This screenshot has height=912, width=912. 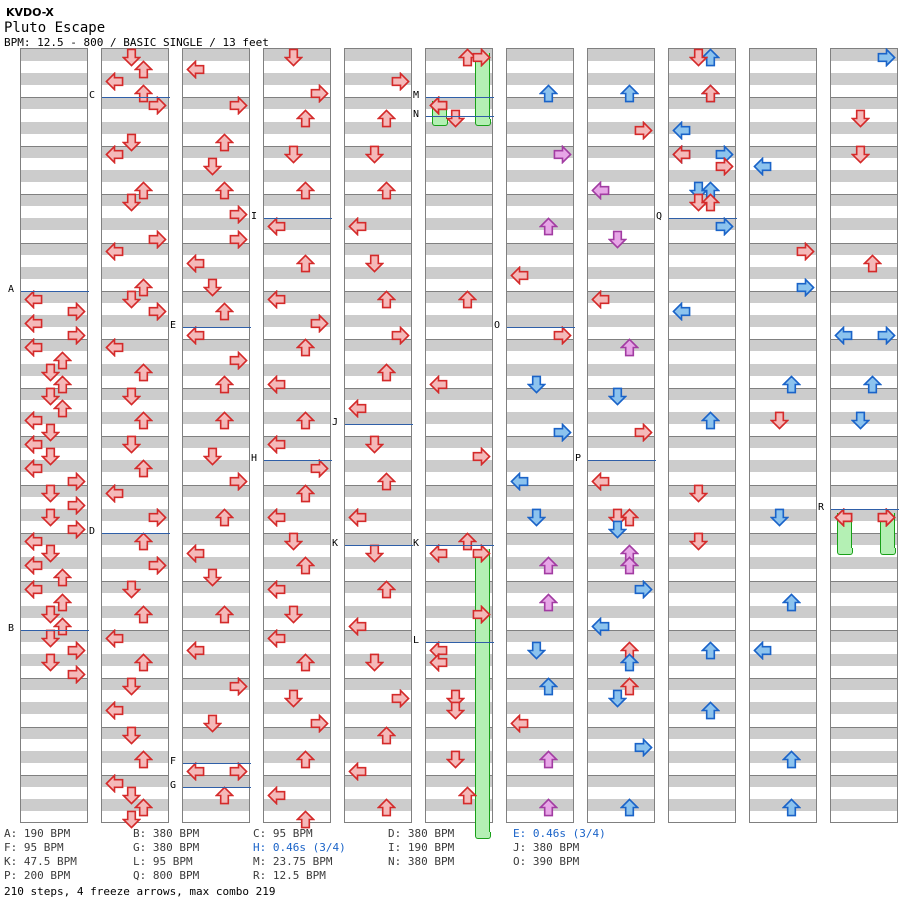 What do you see at coordinates (379, 546) in the screenshot?
I see `bpm-change-line-K` at bounding box center [379, 546].